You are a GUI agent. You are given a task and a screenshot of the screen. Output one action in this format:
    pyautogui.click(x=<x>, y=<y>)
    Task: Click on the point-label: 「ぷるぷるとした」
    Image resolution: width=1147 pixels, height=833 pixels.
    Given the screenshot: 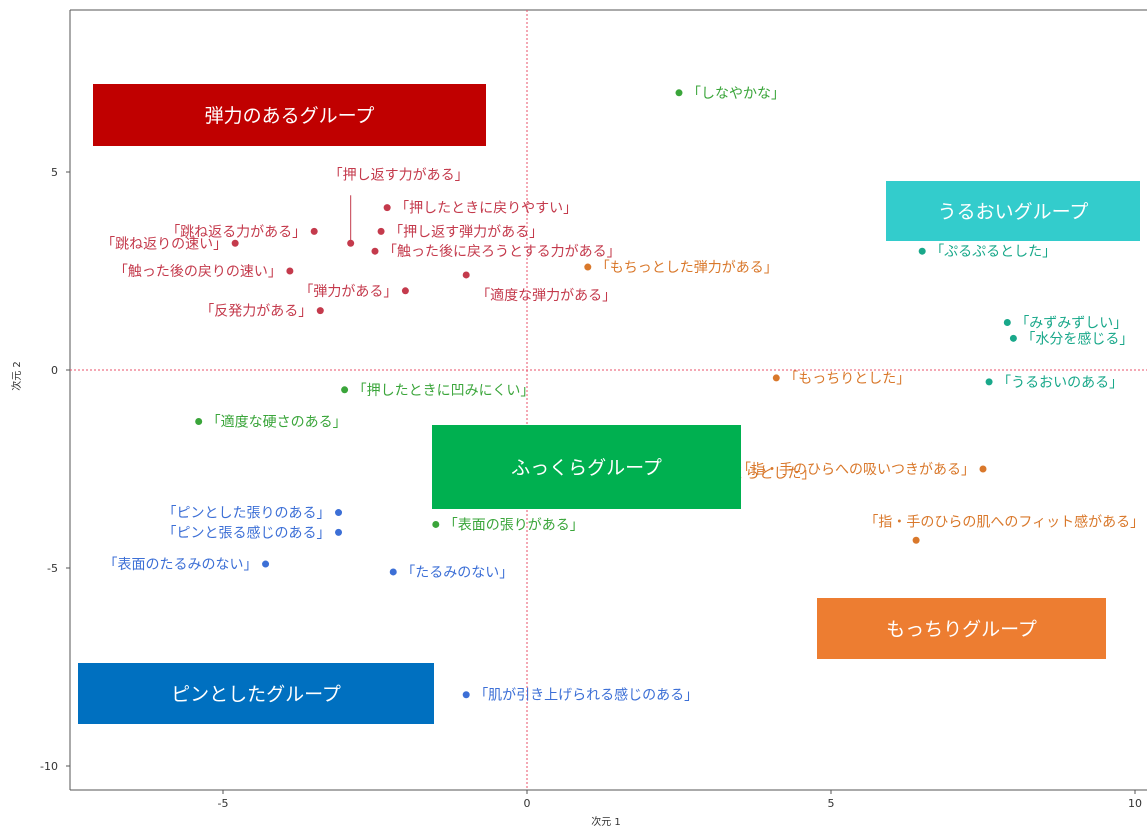 What is the action you would take?
    pyautogui.click(x=993, y=252)
    